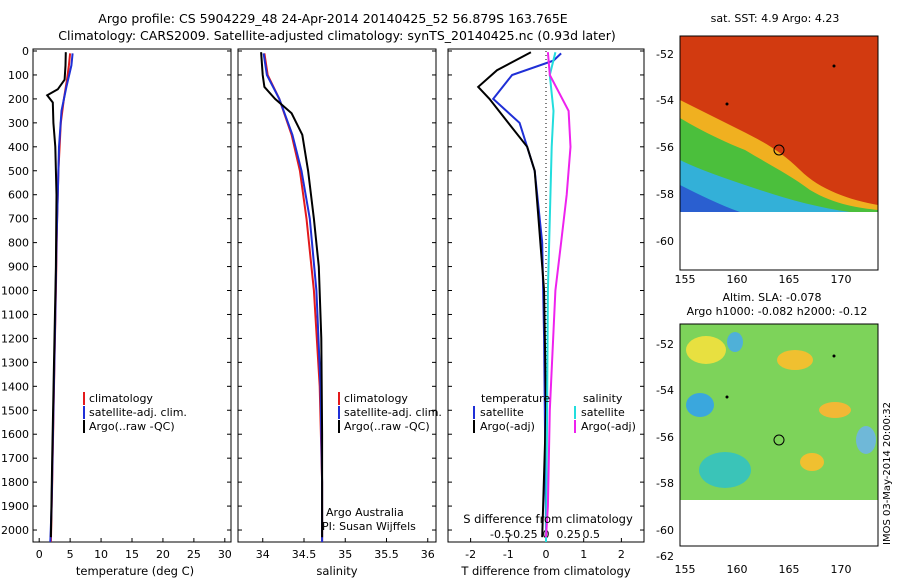  What do you see at coordinates (225, 554) in the screenshot?
I see `x-tick-label: 30` at bounding box center [225, 554].